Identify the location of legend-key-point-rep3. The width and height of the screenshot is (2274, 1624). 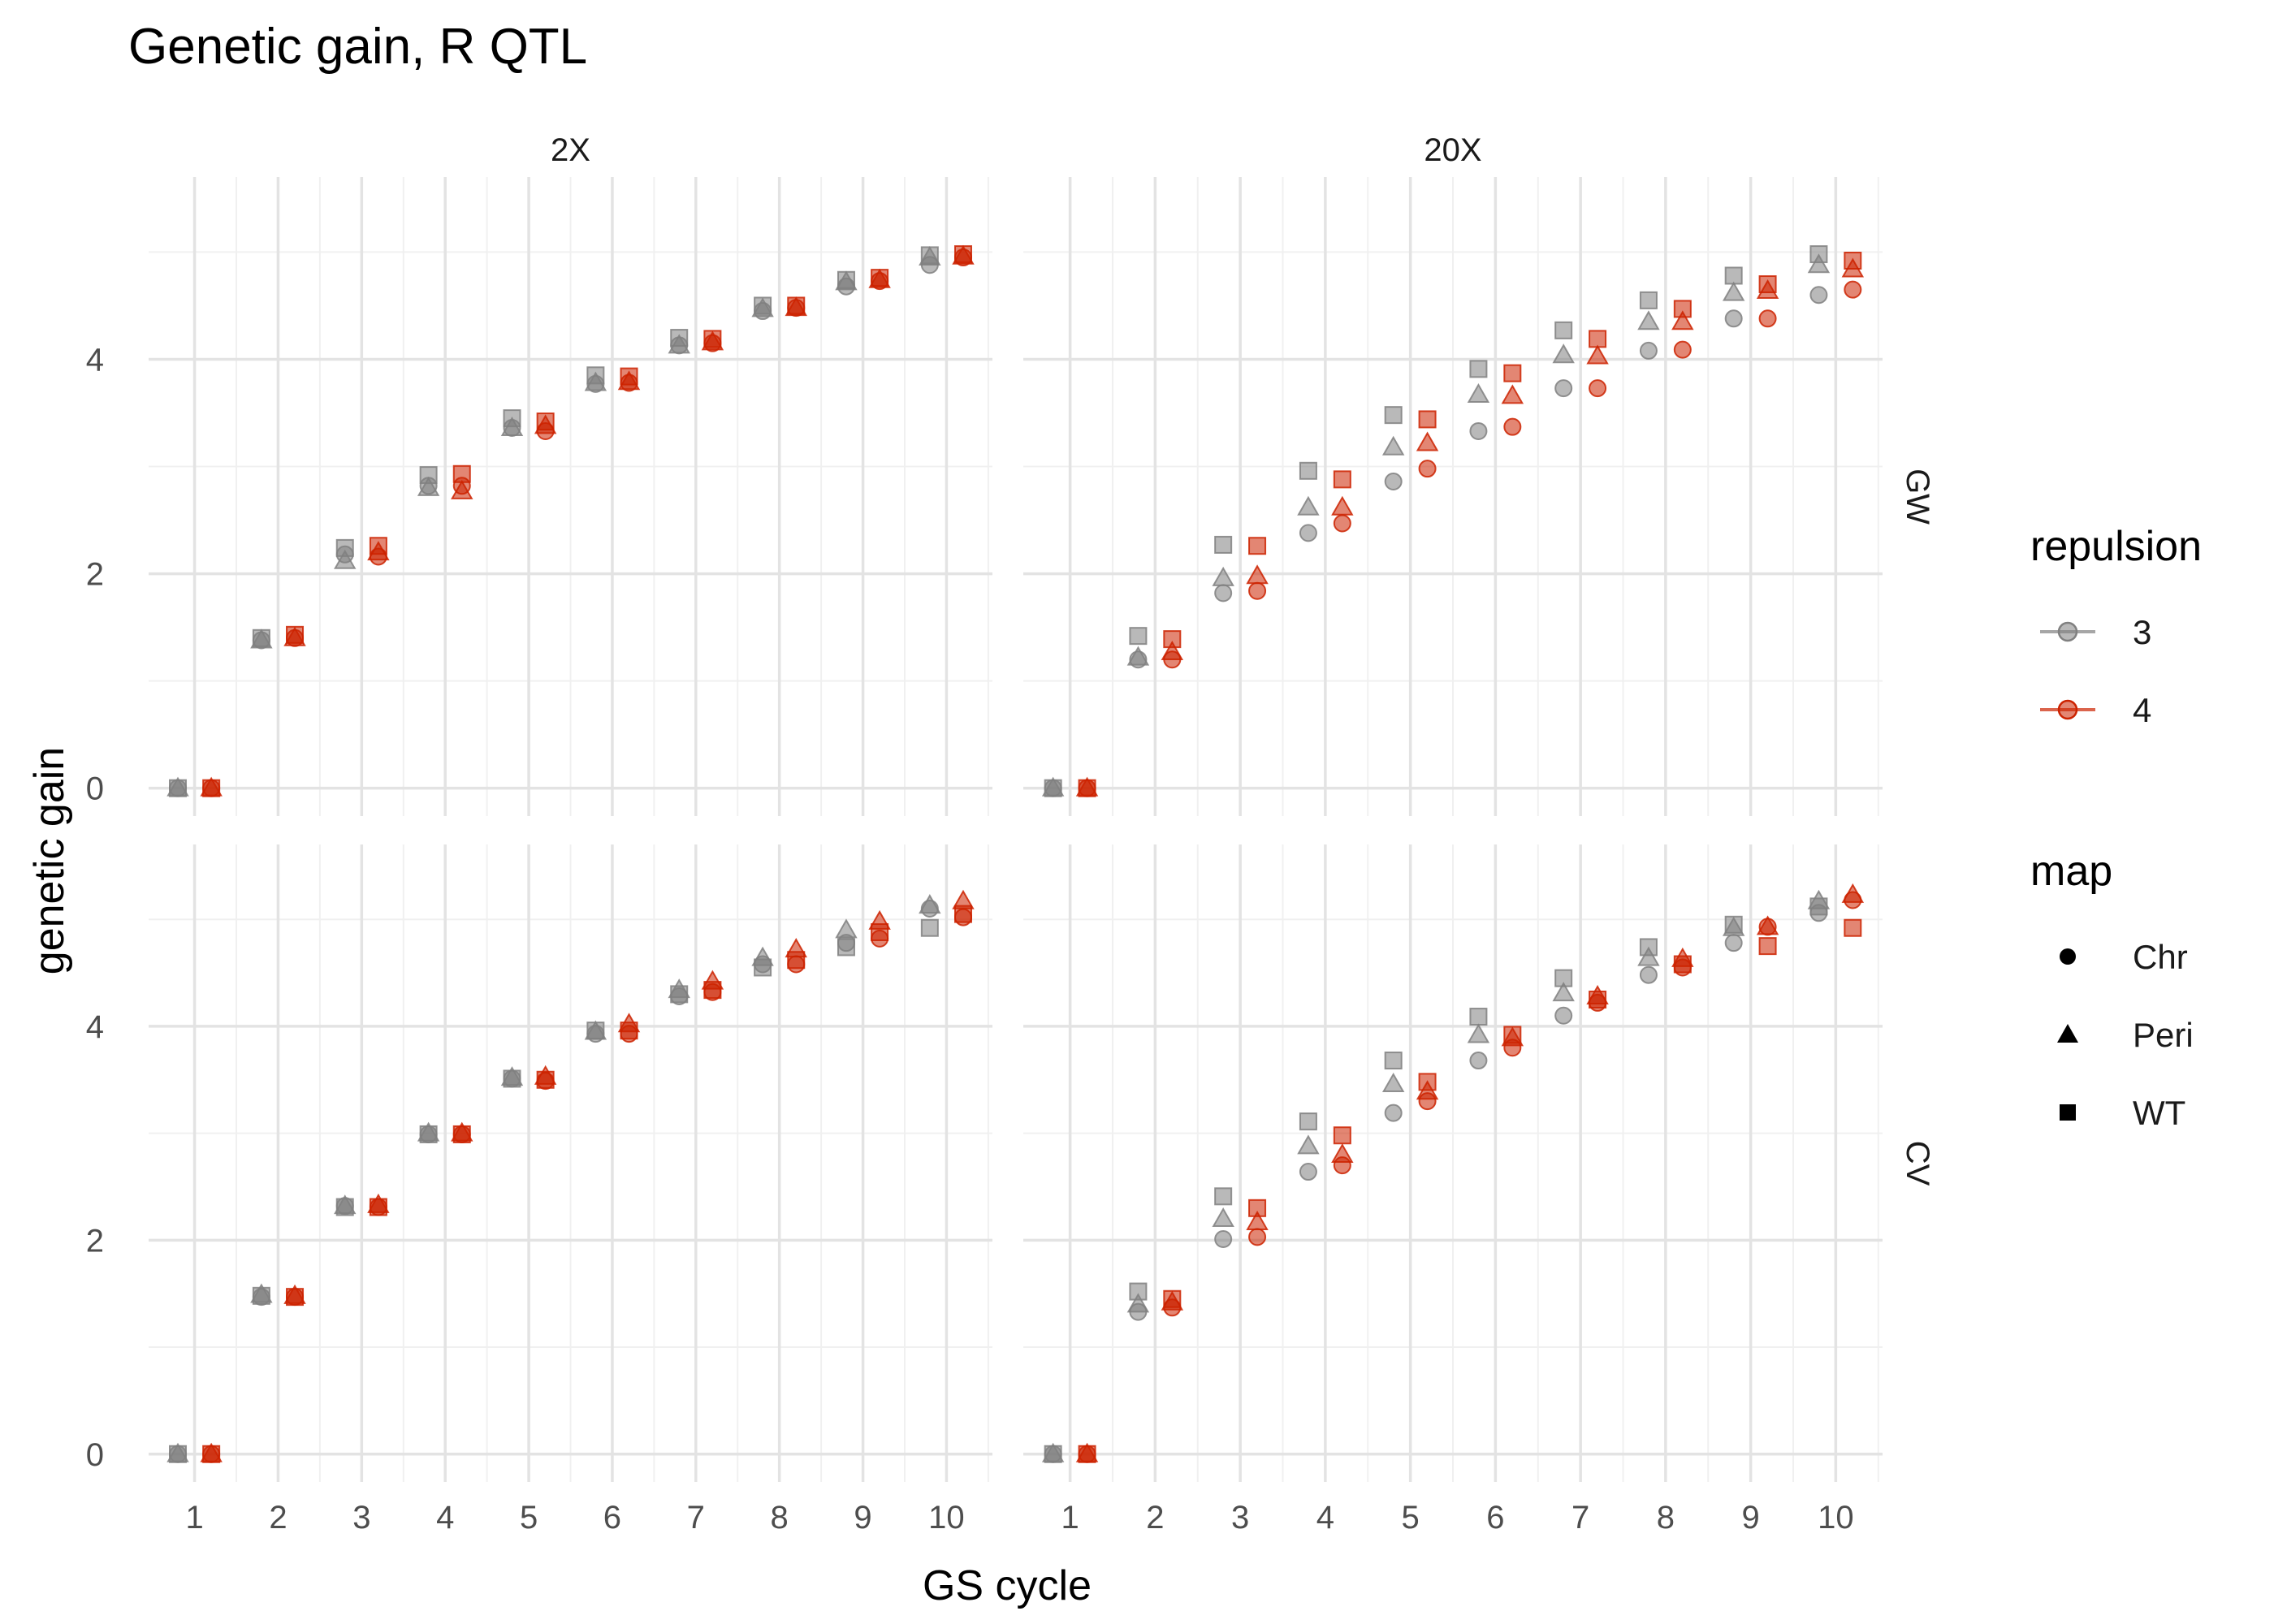
(2067, 631).